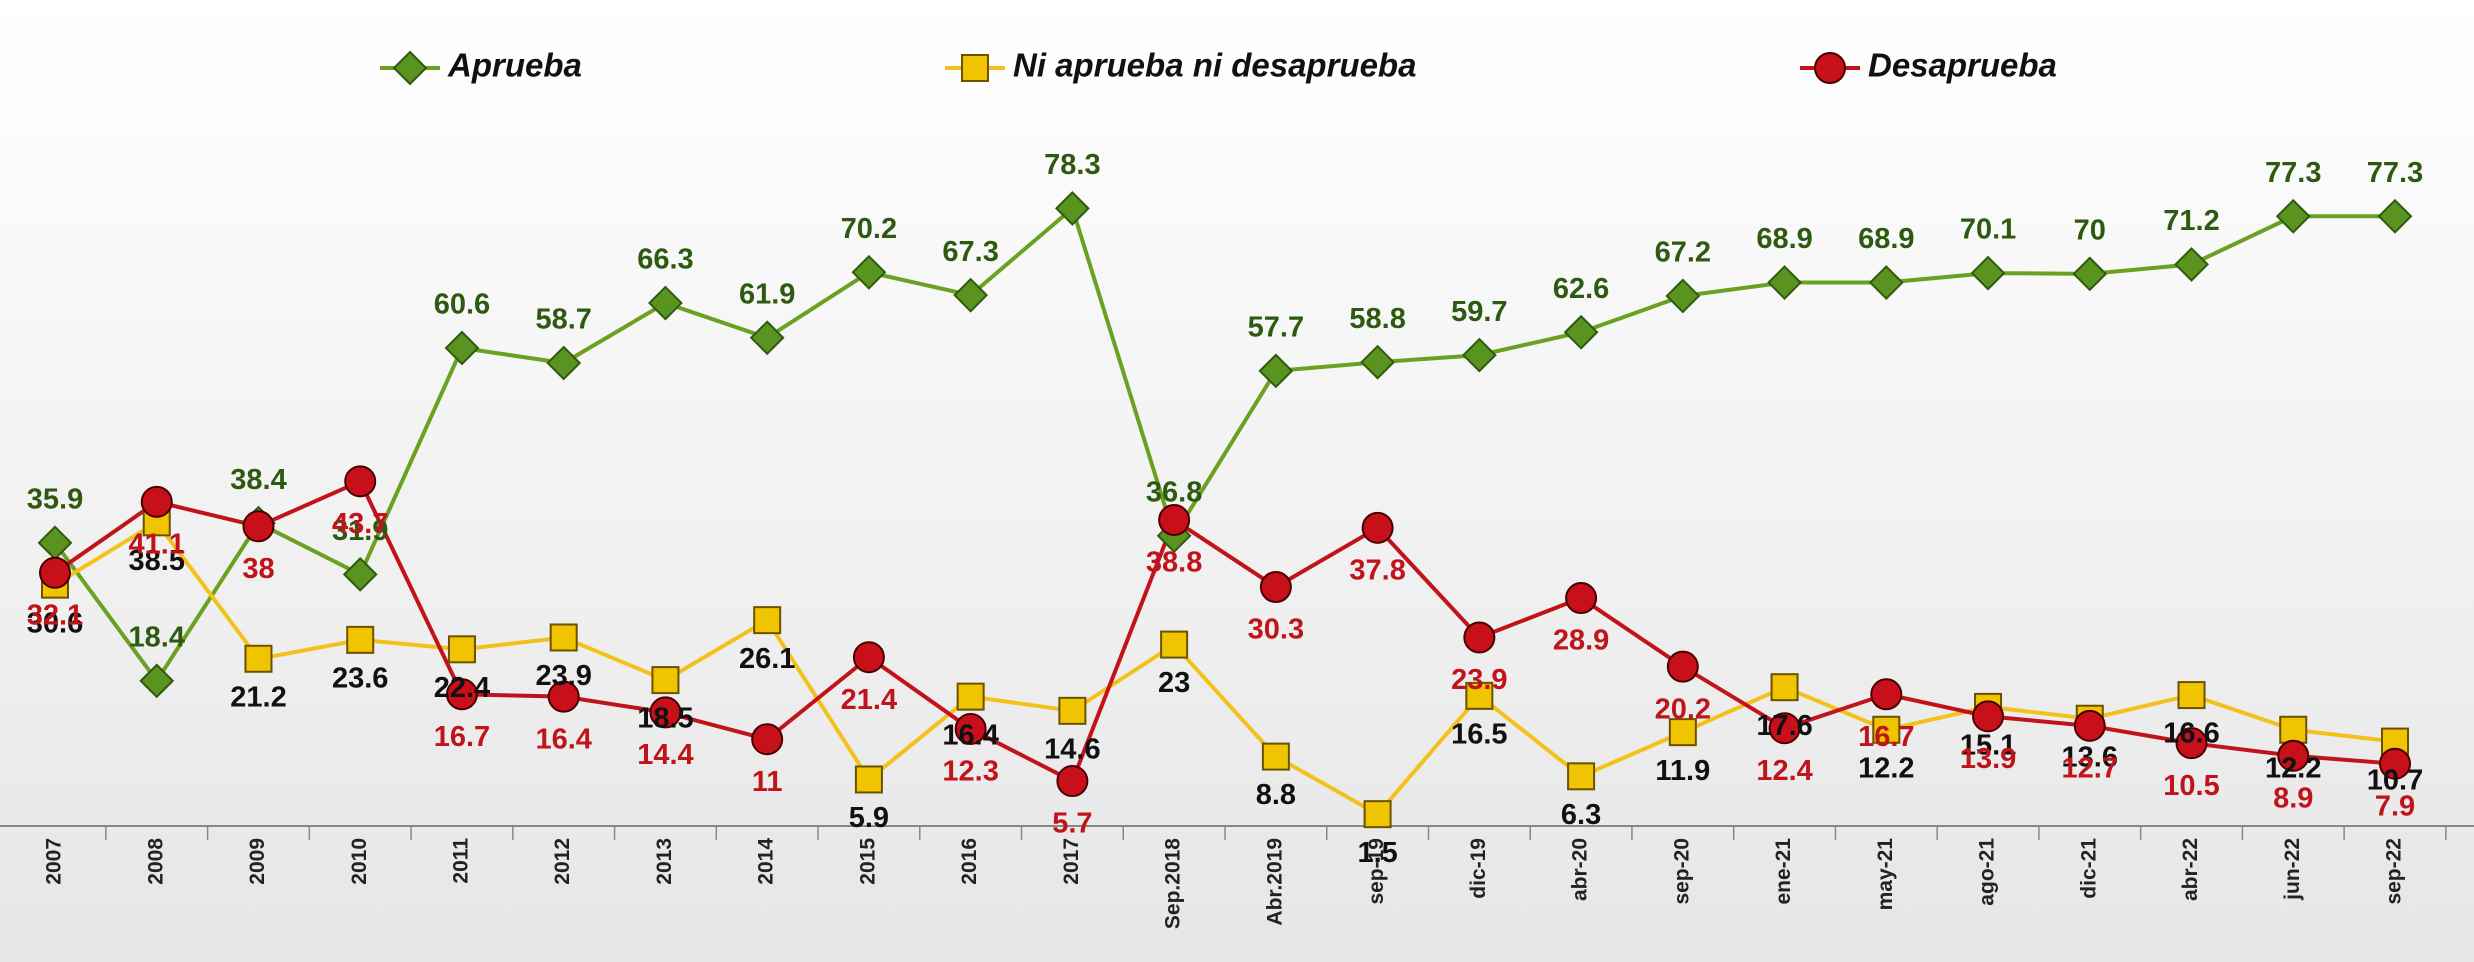 The width and height of the screenshot is (2474, 962). What do you see at coordinates (1377, 853) in the screenshot?
I see `data-label: 1.5` at bounding box center [1377, 853].